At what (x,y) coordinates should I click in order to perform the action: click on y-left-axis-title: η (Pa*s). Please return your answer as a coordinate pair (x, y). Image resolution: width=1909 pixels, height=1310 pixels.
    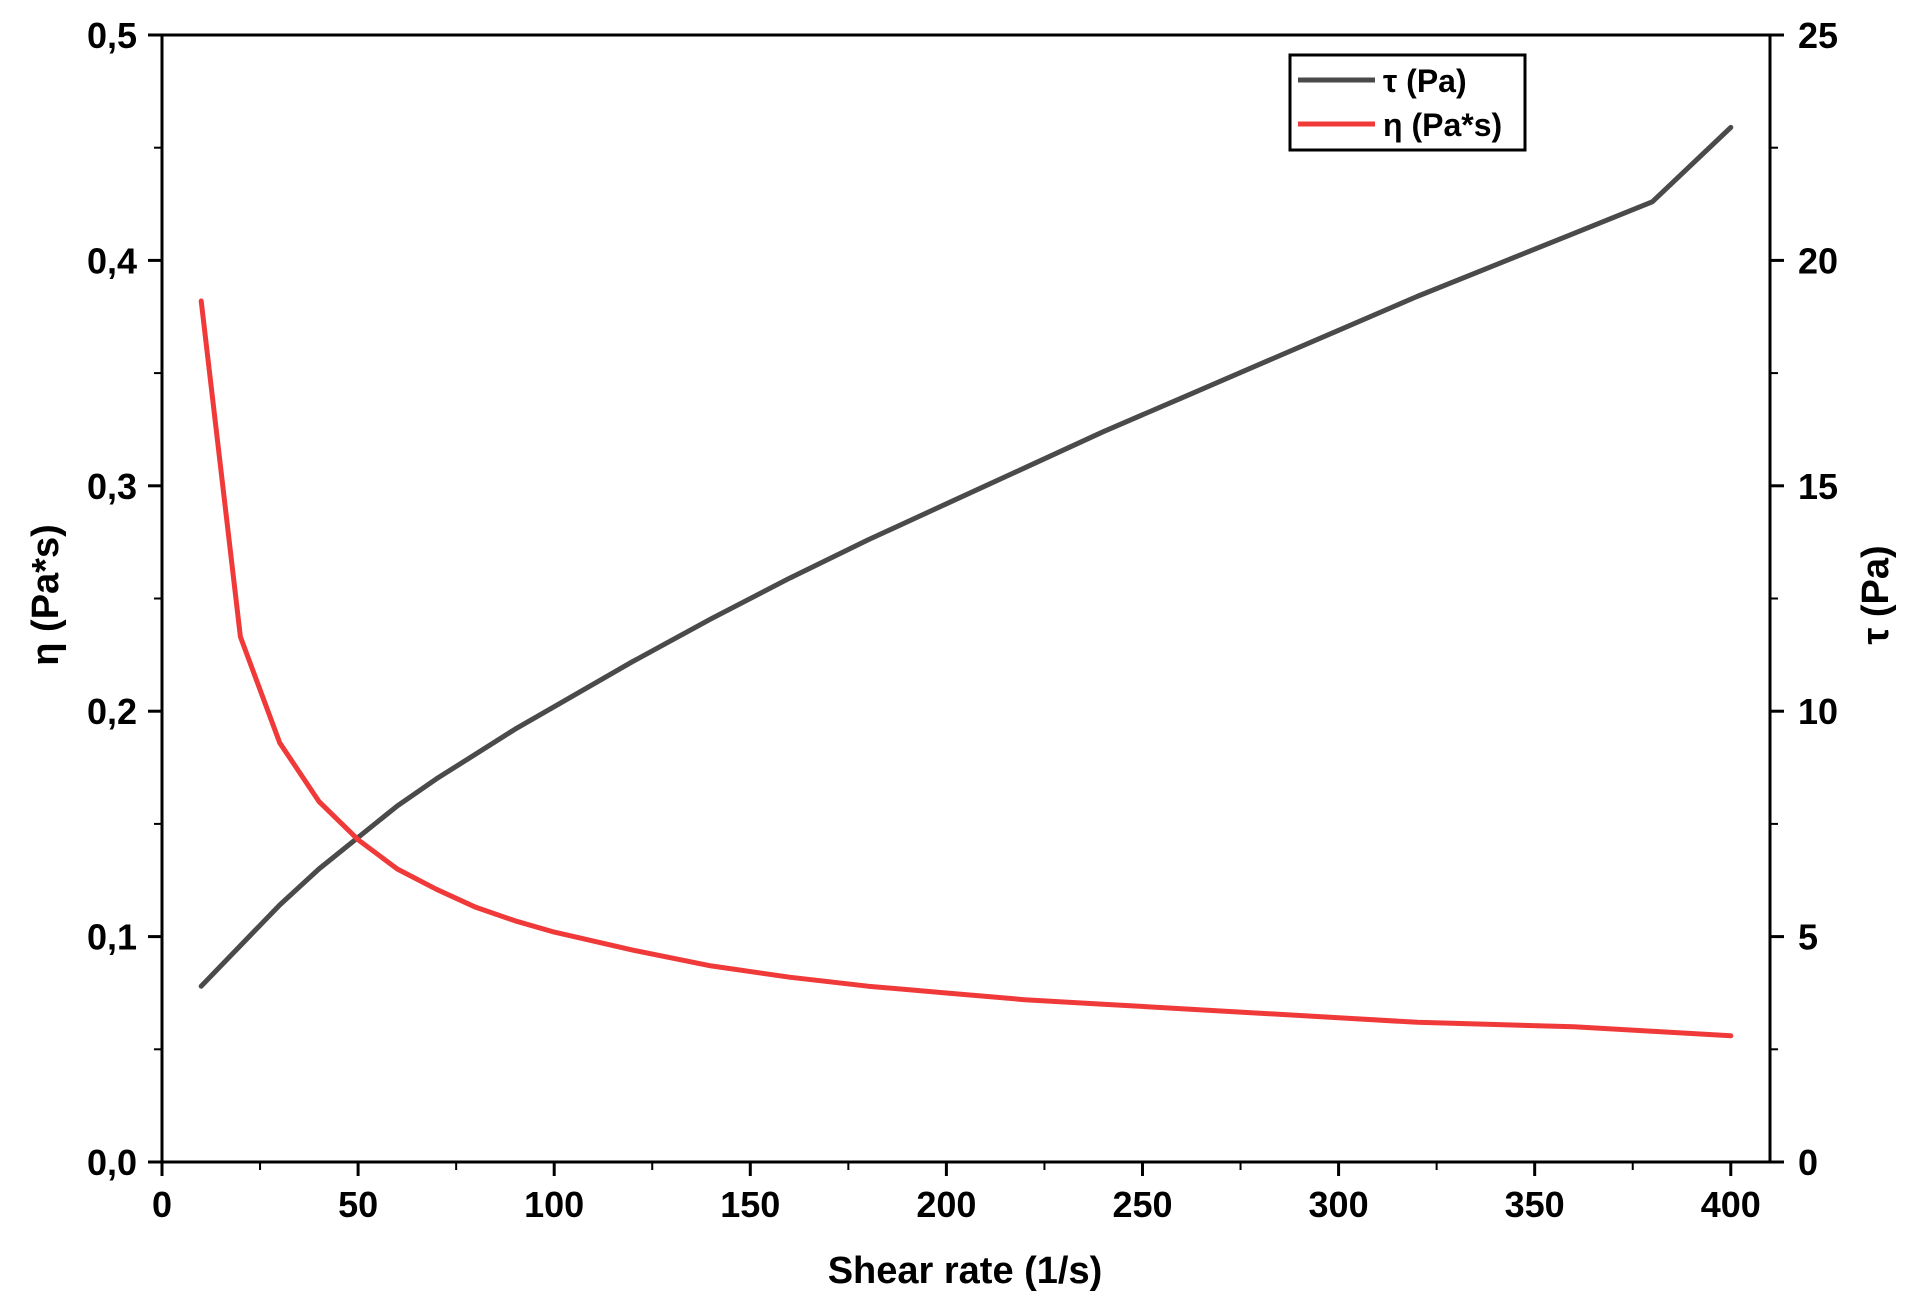
    Looking at the image, I should click on (46, 594).